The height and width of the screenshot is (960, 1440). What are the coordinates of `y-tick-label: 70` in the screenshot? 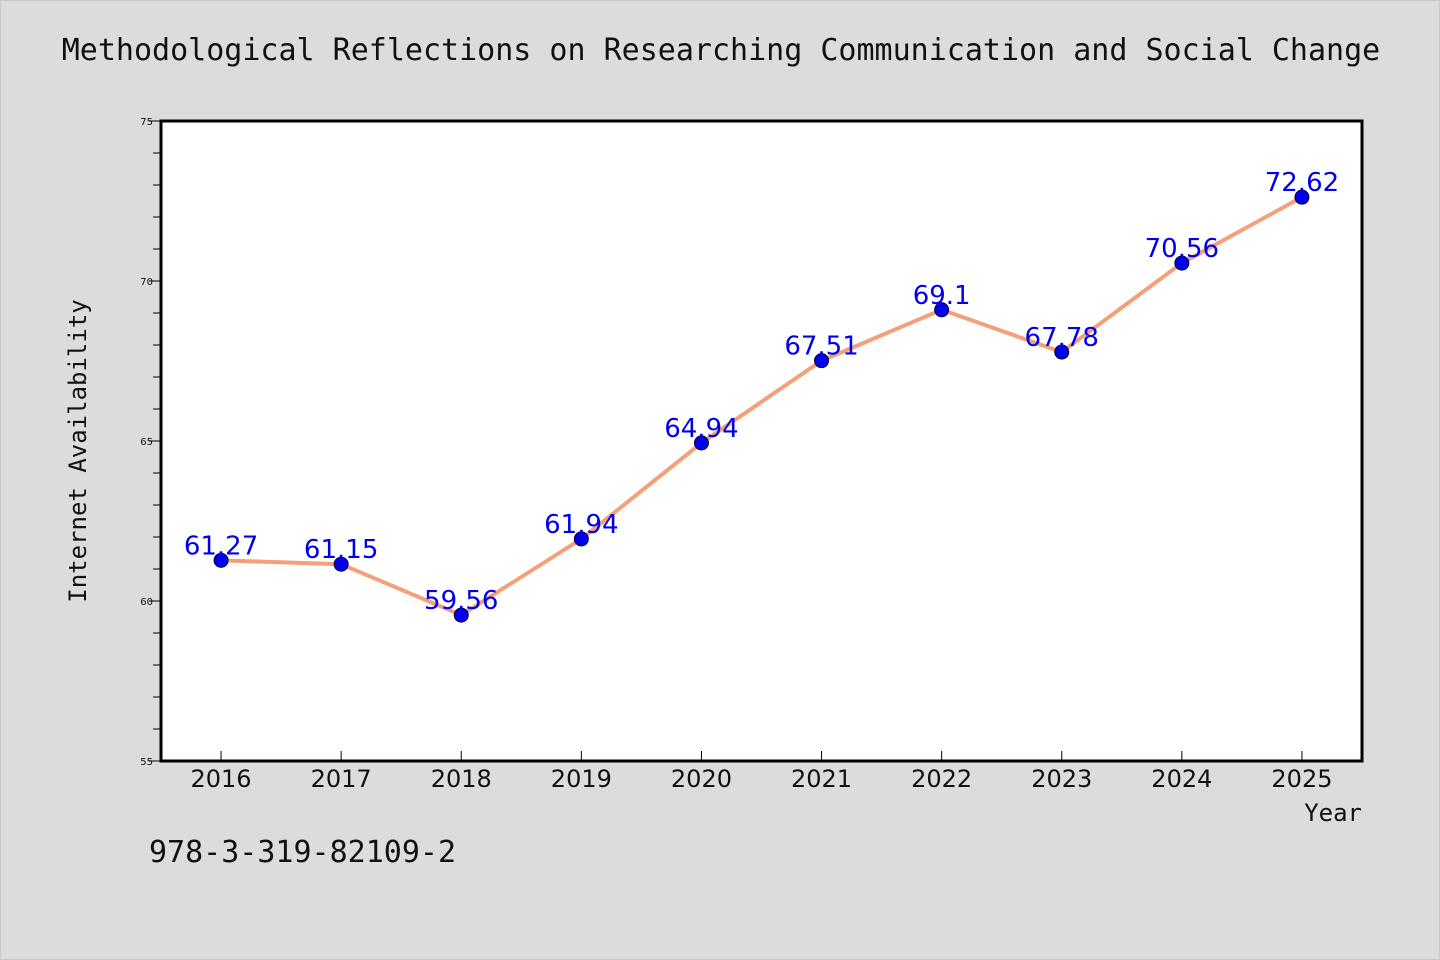 It's located at (146, 282).